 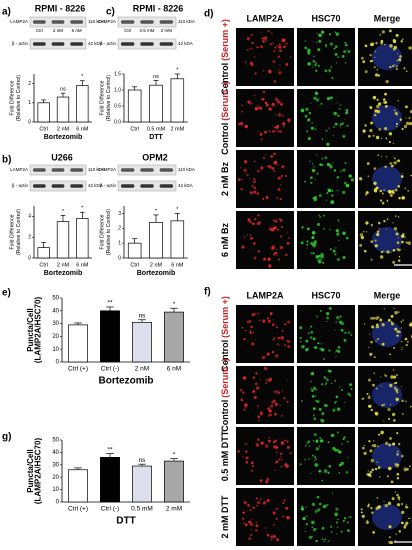 I want to click on x-tick-label: 0.5 mM, so click(x=142, y=509).